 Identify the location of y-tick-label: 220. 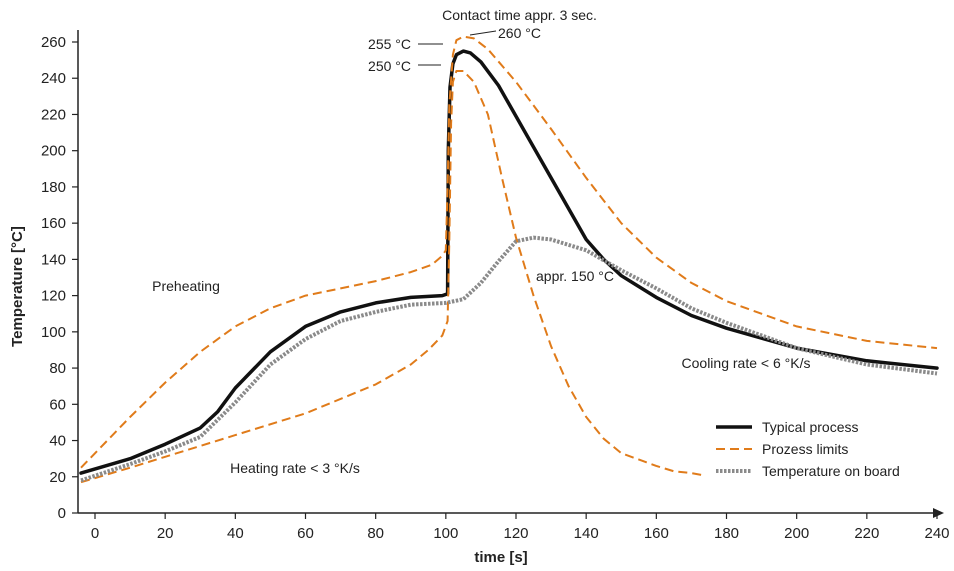
(53, 114).